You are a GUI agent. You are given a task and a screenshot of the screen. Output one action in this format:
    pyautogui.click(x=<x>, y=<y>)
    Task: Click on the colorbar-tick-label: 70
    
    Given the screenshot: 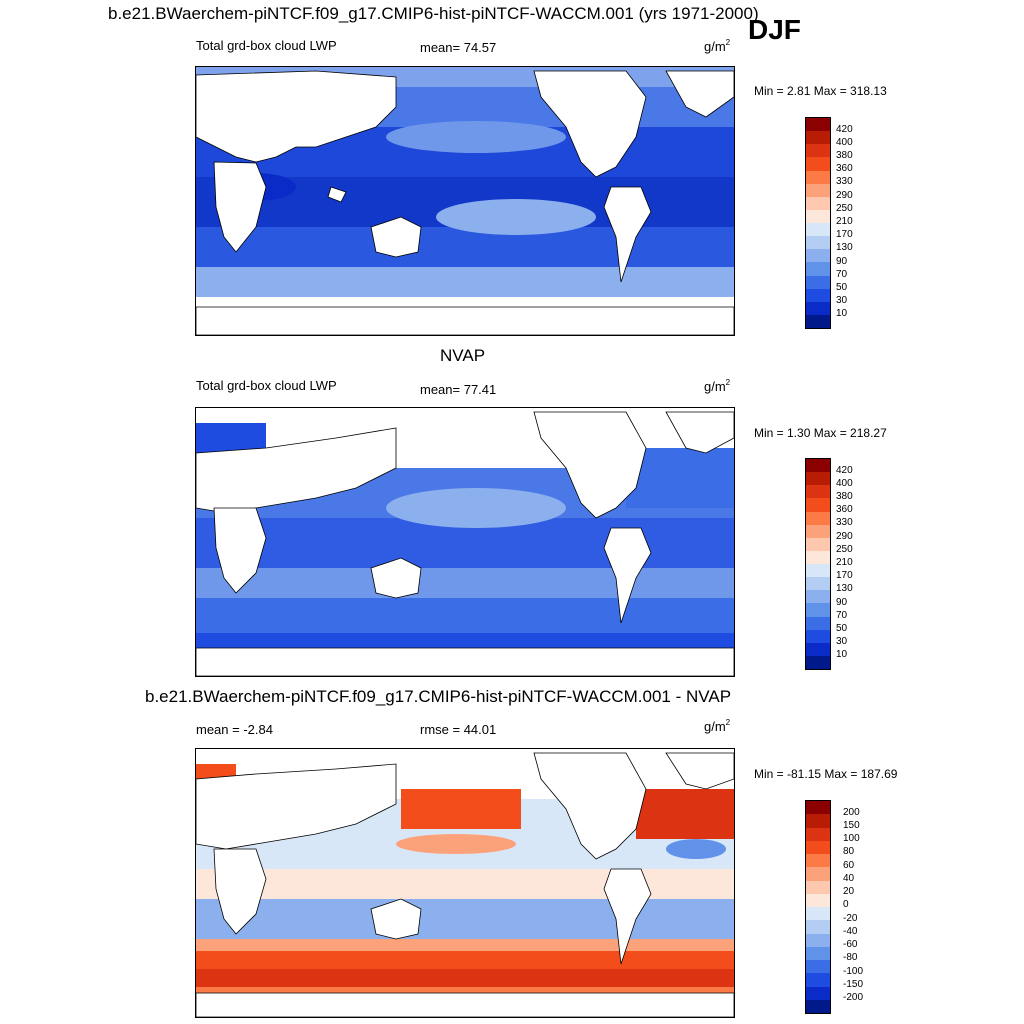 What is the action you would take?
    pyautogui.click(x=842, y=274)
    